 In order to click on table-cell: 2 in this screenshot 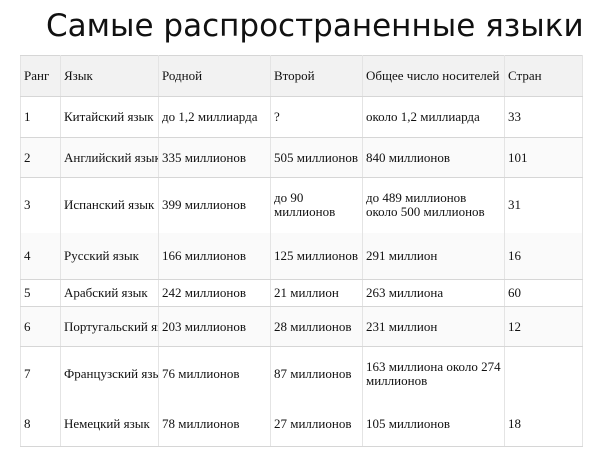, I will do `click(40, 157)`.